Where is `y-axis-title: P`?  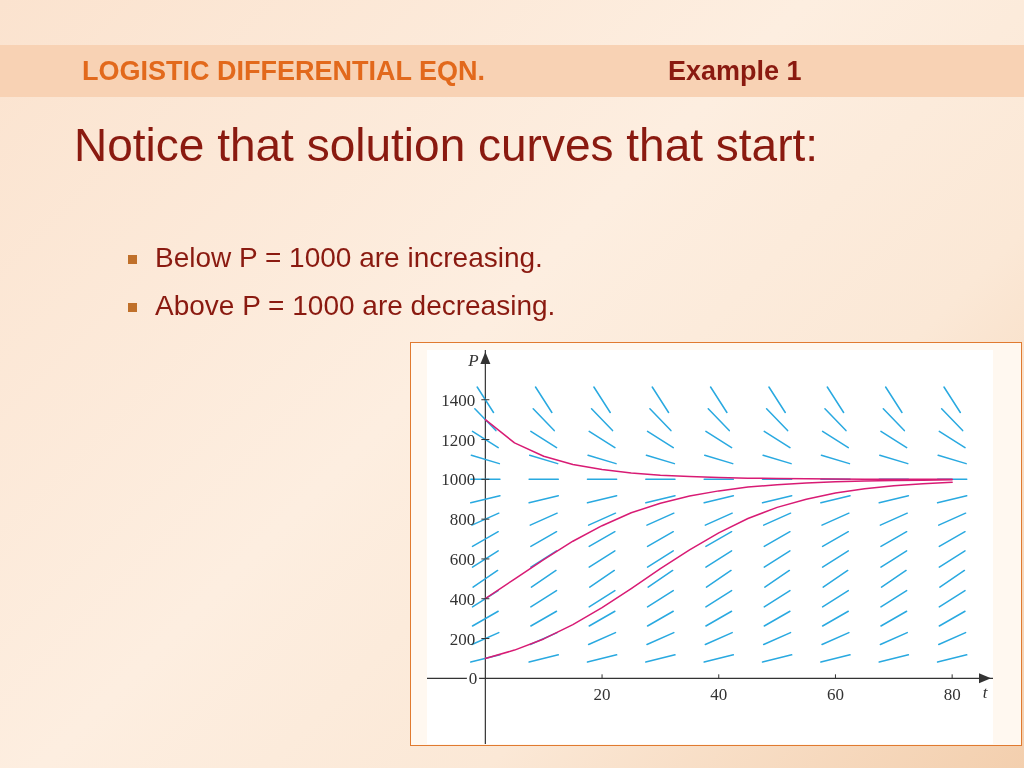
y-axis-title: P is located at coordinates (473, 360).